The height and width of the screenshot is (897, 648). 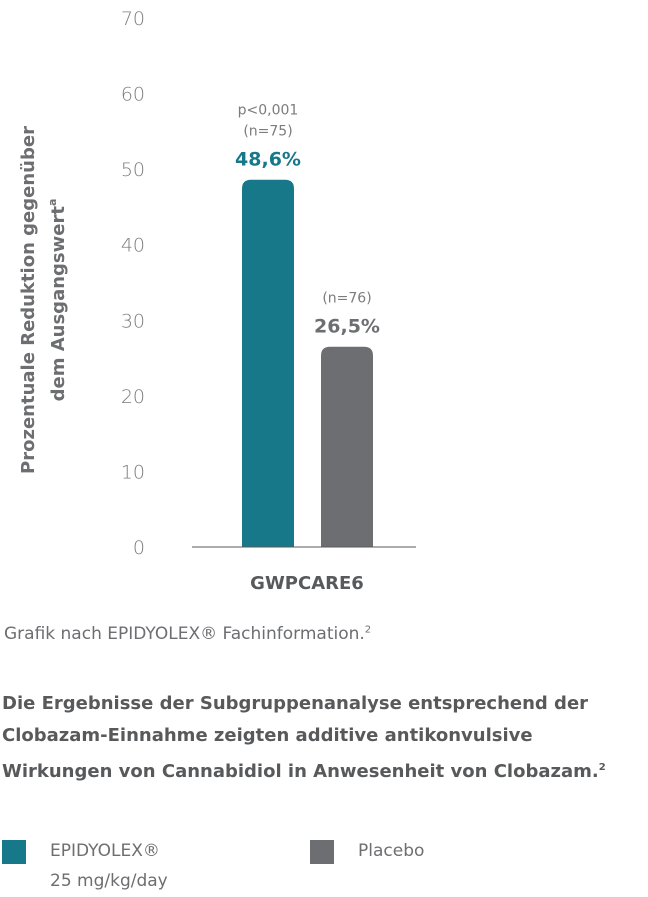 What do you see at coordinates (133, 170) in the screenshot?
I see `y-tick-label: 50` at bounding box center [133, 170].